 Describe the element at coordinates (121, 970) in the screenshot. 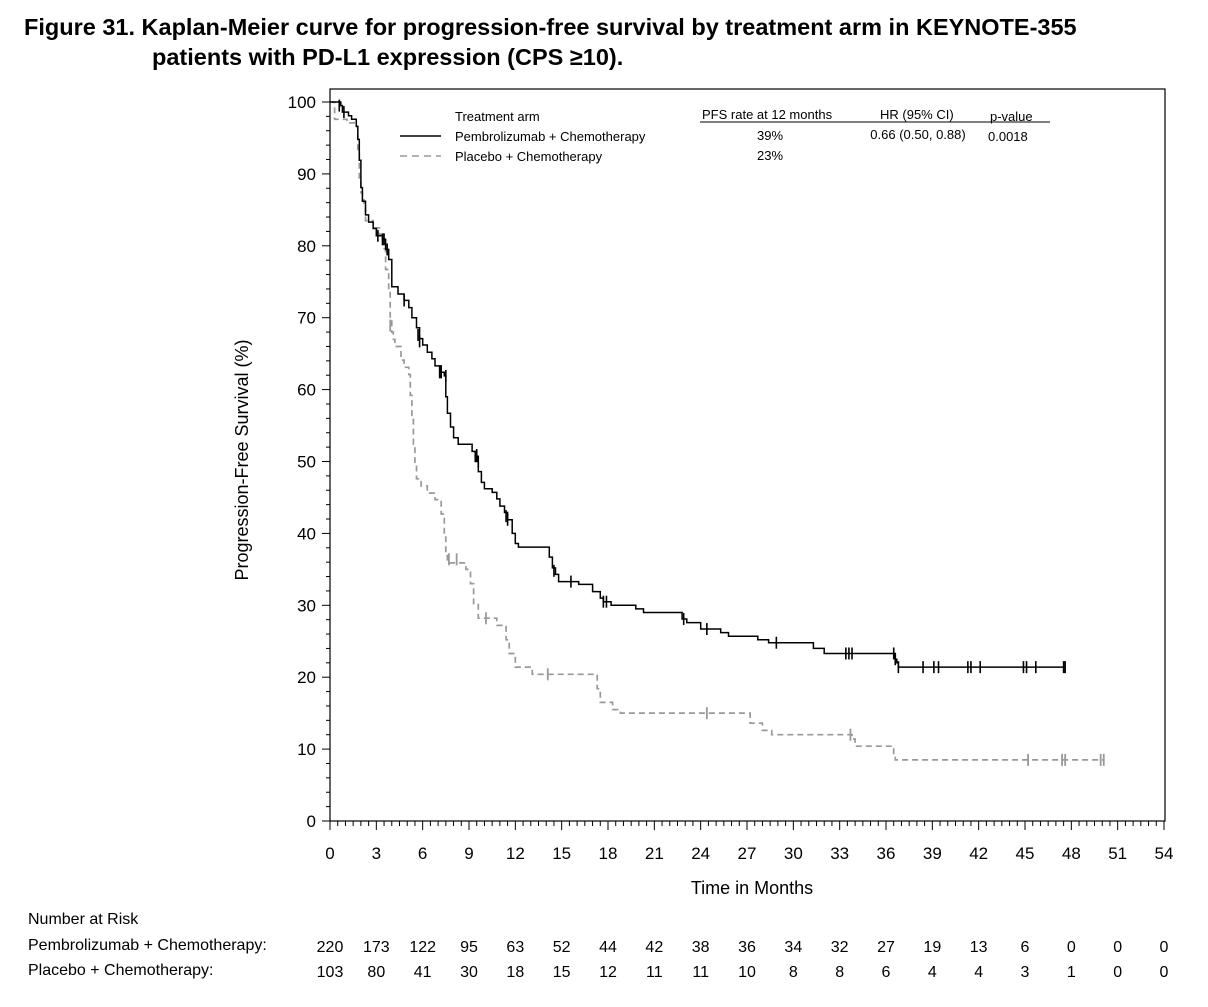

I see `risk-row-label-placebo: Placebo + Chemotherapy:` at that location.